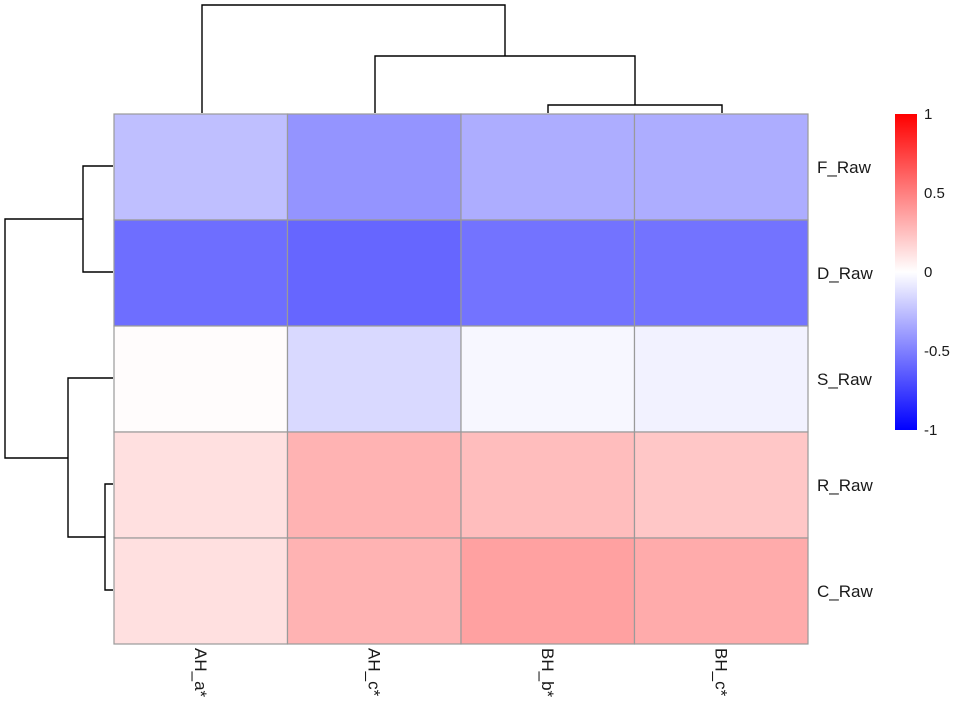 The width and height of the screenshot is (962, 709). Describe the element at coordinates (845, 485) in the screenshot. I see `row-label: R_Raw` at that location.